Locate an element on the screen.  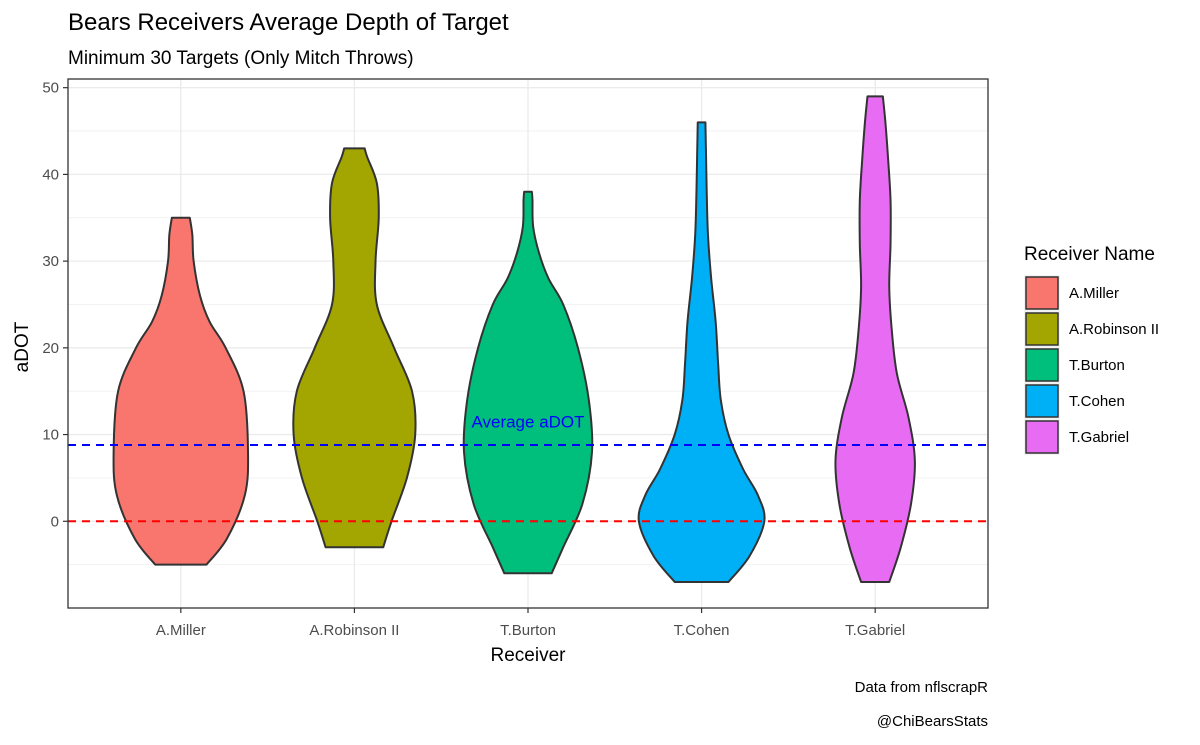
legend-label: A.Robinson II is located at coordinates (1114, 329).